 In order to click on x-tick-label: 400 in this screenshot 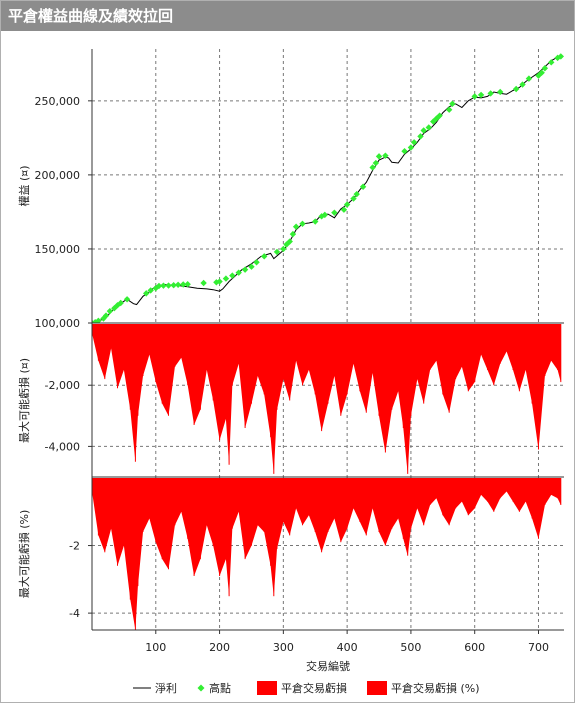, I will do `click(347, 647)`.